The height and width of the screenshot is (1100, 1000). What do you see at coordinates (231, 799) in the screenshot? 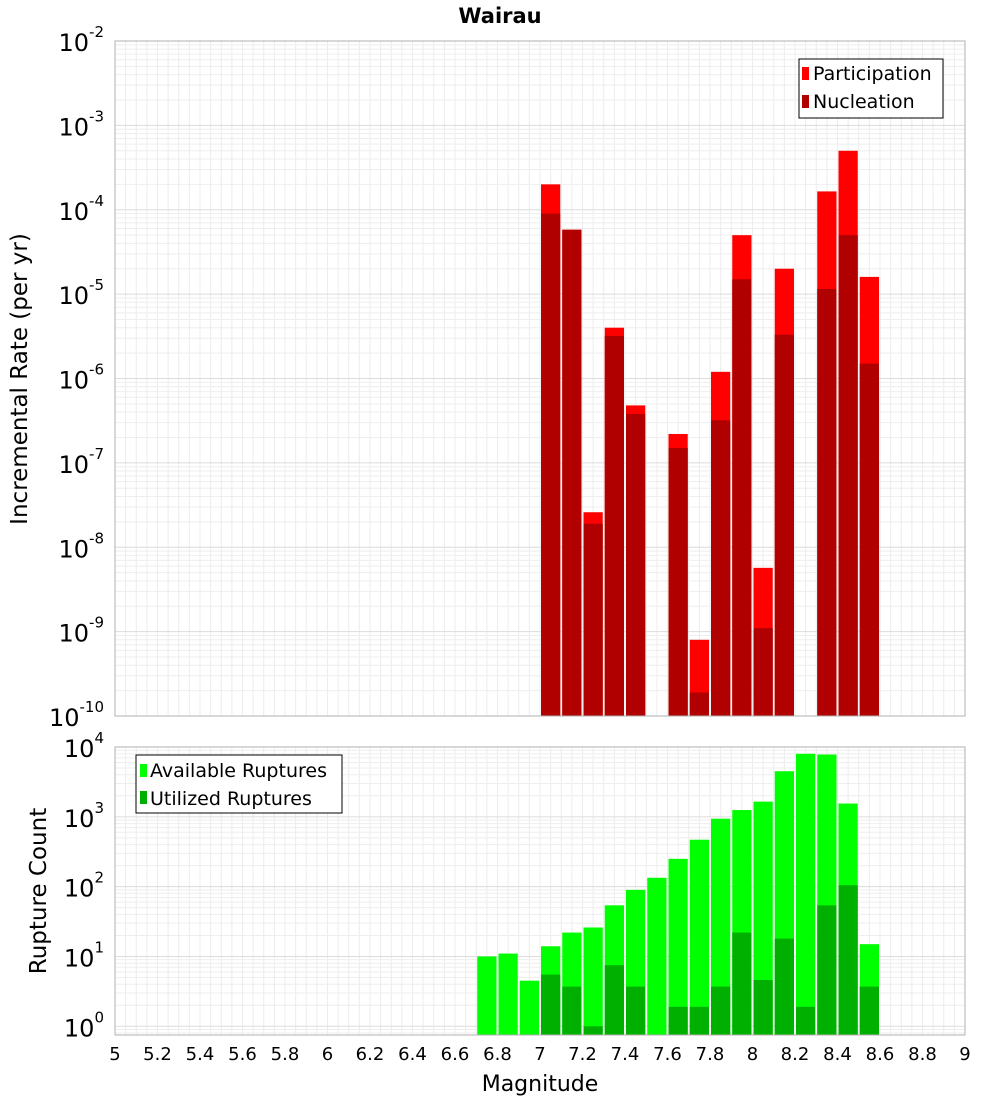
I see `legend-label-utilized: Utilized Ruptures` at bounding box center [231, 799].